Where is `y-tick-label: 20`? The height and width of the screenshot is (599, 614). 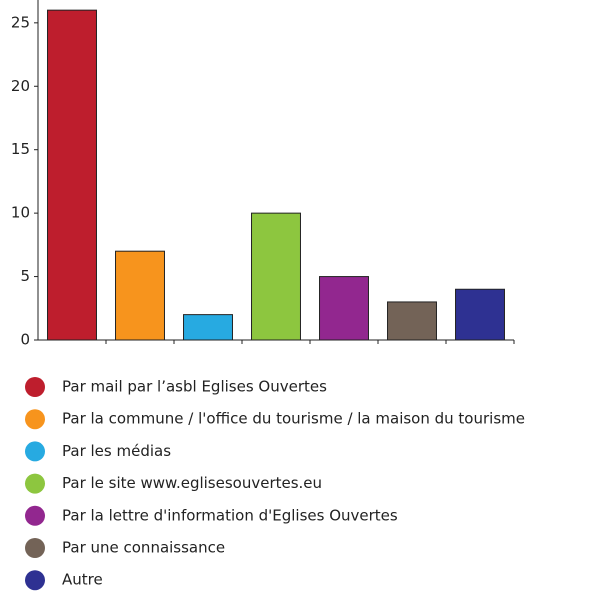 y-tick-label: 20 is located at coordinates (20, 86).